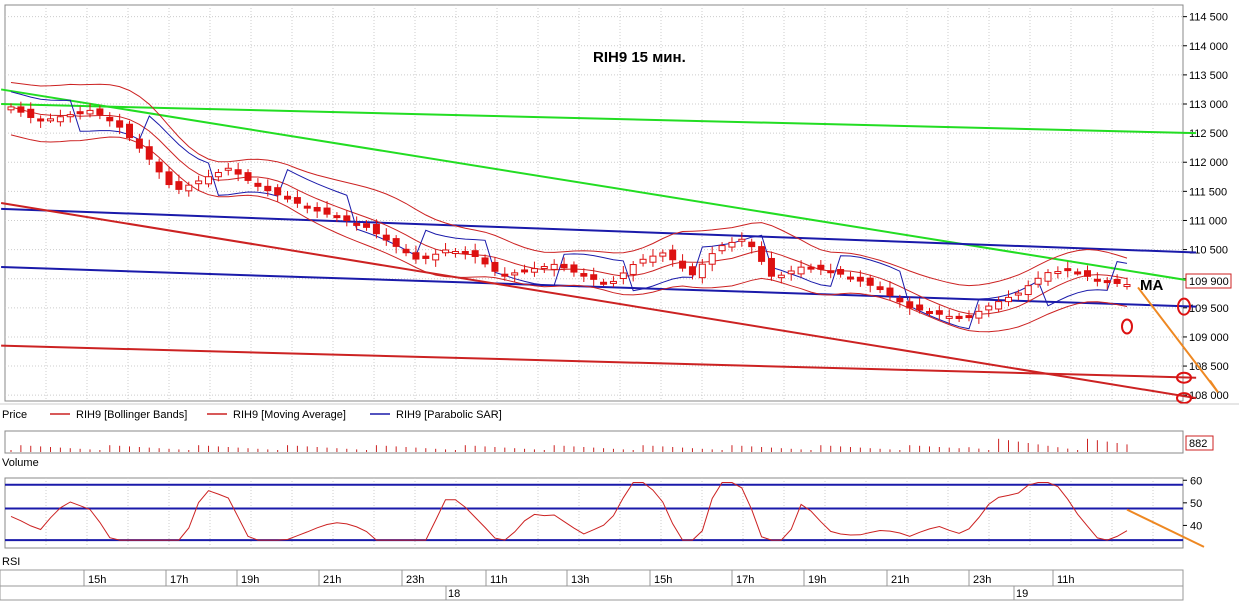 This screenshot has height=605, width=1239. I want to click on y-tick-label: 113 000, so click(1208, 105).